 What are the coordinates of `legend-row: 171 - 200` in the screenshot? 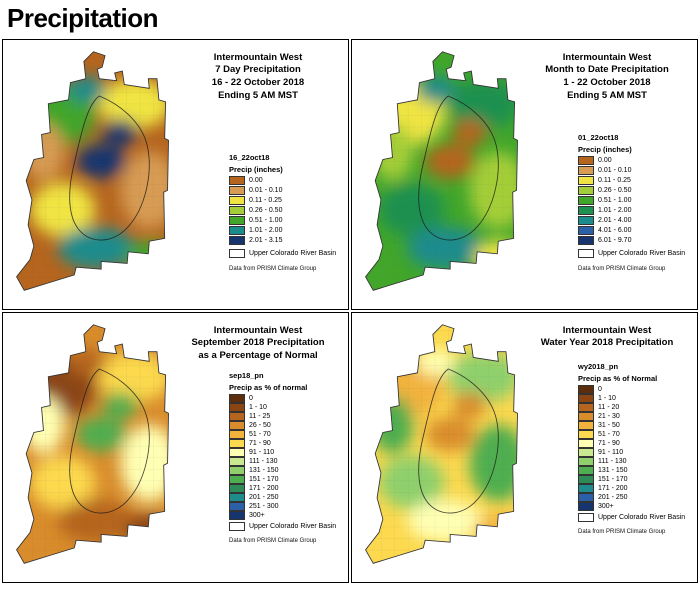 It's located at (635, 489).